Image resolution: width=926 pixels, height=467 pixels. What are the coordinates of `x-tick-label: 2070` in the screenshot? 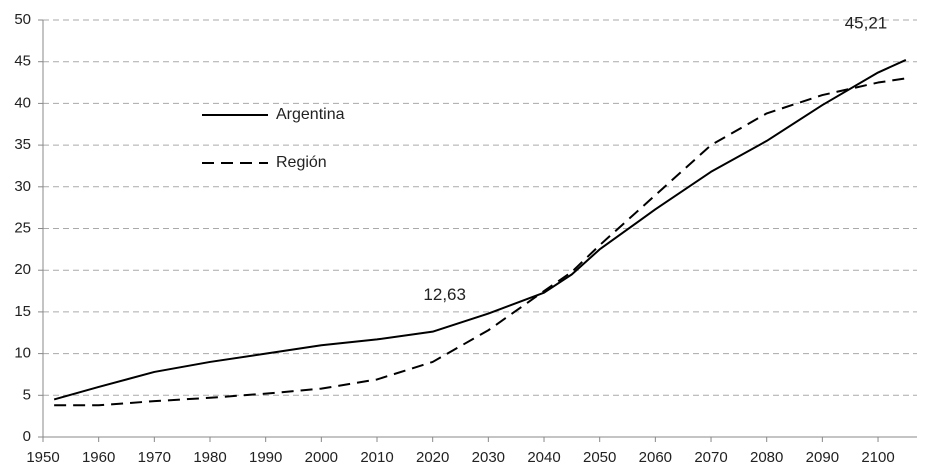 It's located at (710, 457).